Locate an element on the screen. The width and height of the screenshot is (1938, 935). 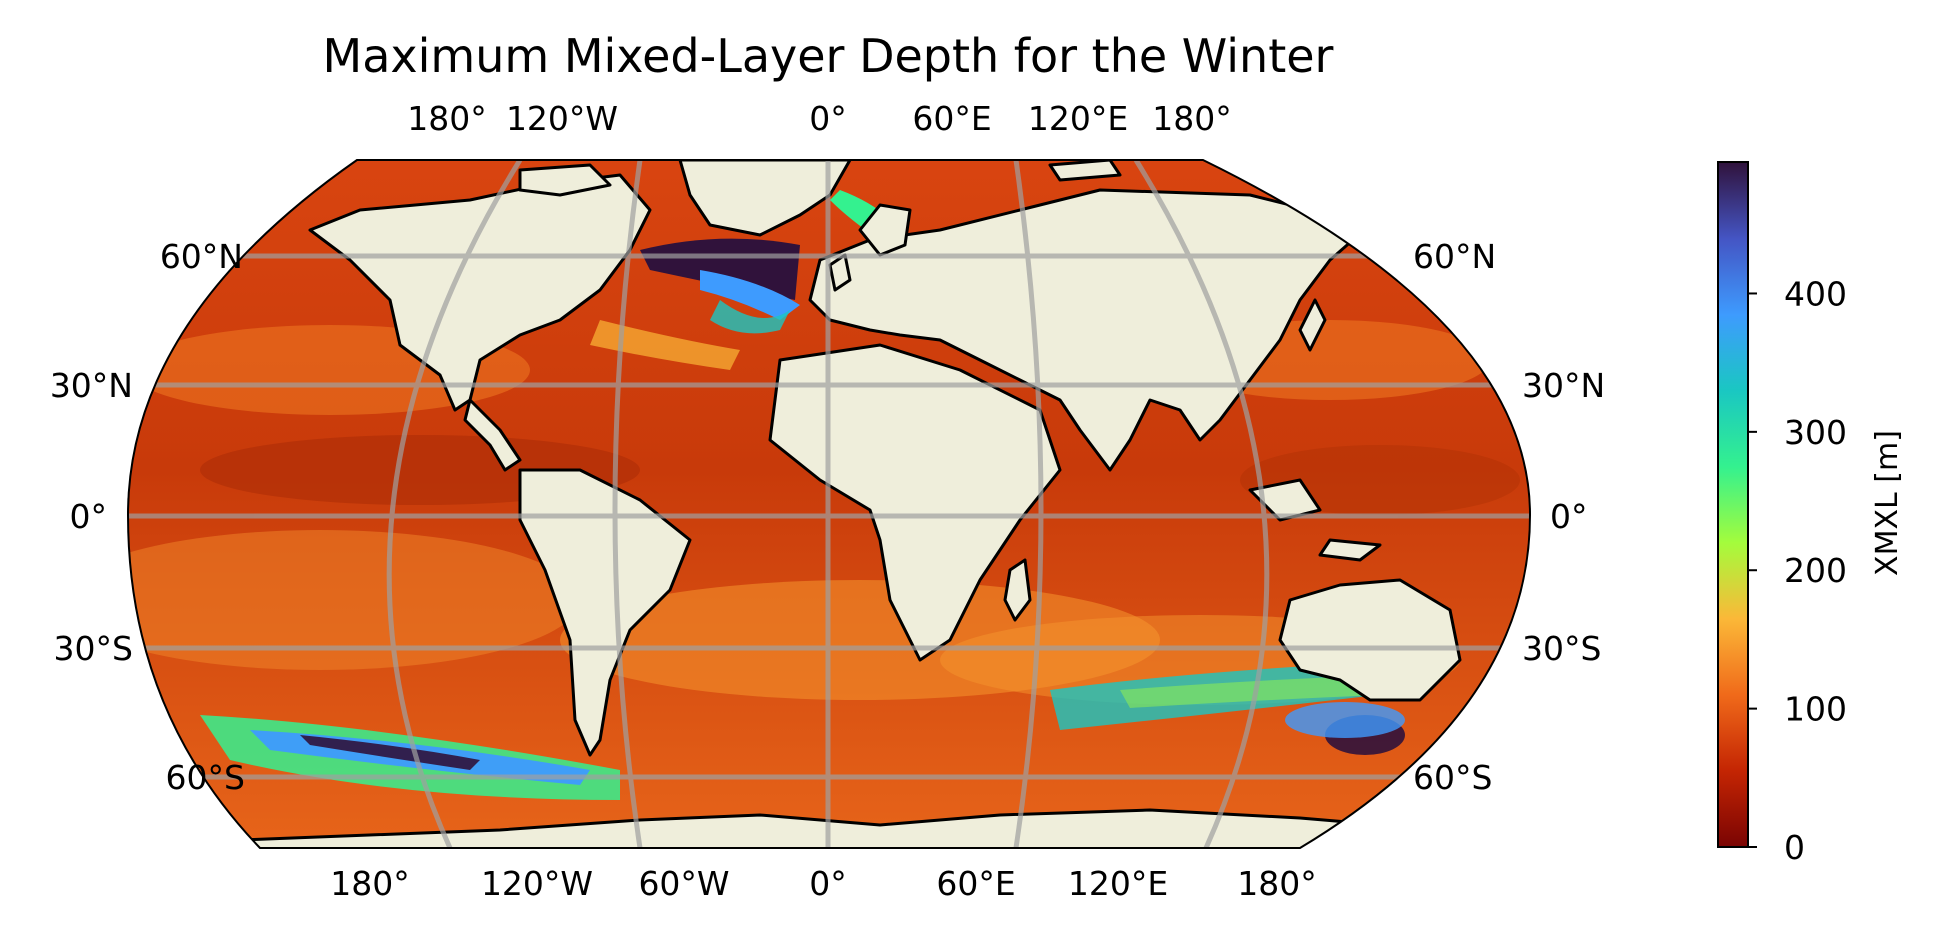
colorbar-tick-label: 400 is located at coordinates (1815, 293).